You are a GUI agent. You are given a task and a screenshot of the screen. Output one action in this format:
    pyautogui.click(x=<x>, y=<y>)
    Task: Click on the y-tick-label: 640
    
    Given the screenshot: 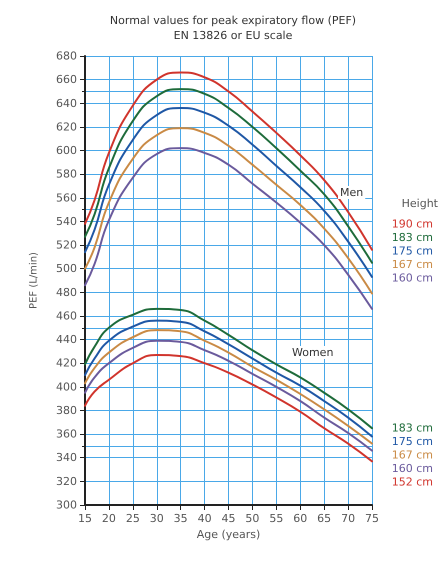 What is the action you would take?
    pyautogui.click(x=66, y=103)
    